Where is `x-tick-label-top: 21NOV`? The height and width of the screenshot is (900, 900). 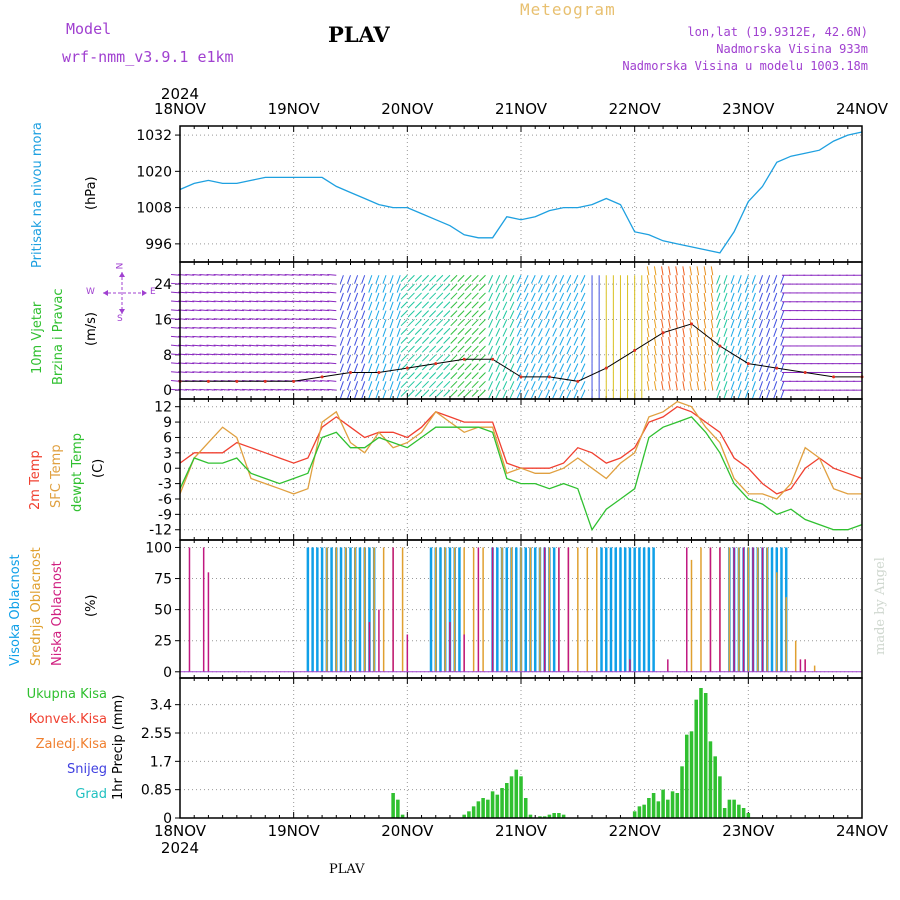
x-tick-label-top: 21NOV is located at coordinates (521, 109).